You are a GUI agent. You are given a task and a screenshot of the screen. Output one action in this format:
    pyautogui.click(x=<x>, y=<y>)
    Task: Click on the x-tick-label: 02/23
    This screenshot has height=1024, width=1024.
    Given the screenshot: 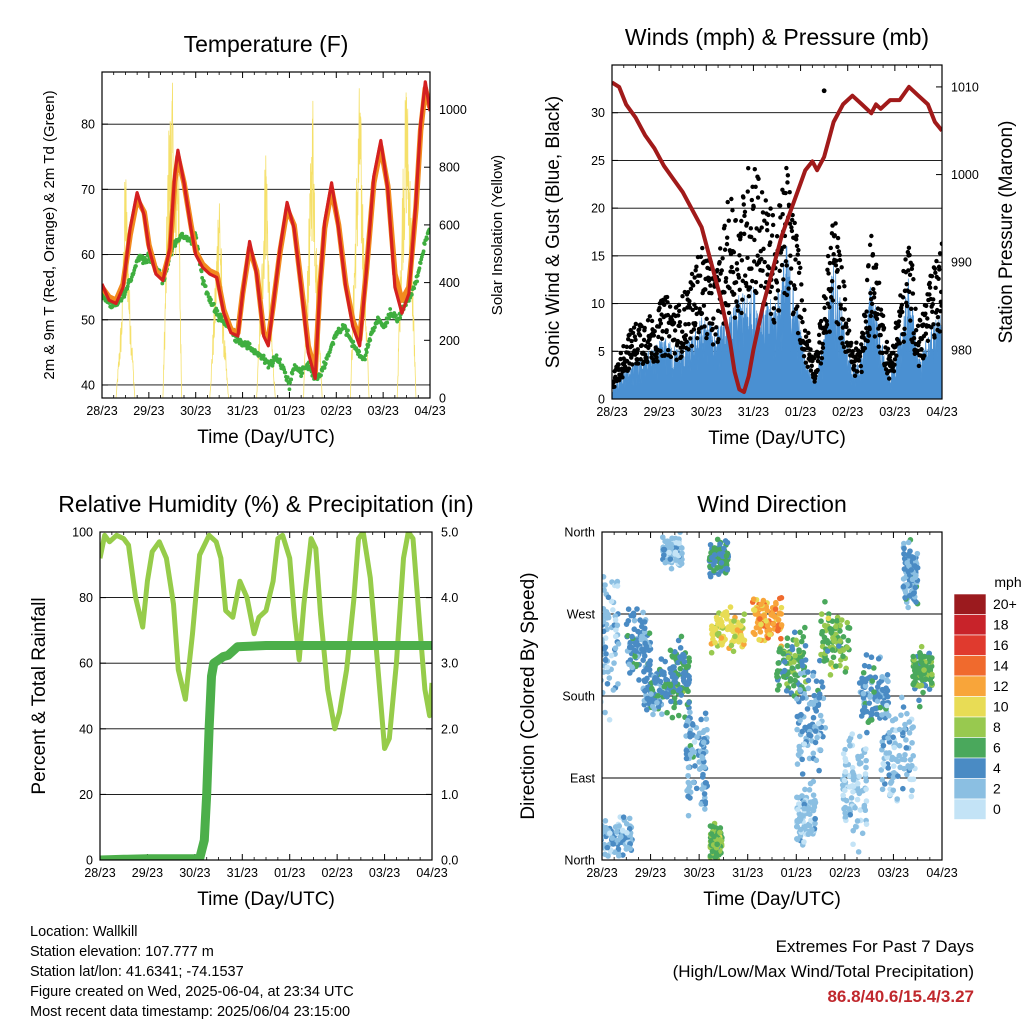 What is the action you would take?
    pyautogui.click(x=844, y=873)
    